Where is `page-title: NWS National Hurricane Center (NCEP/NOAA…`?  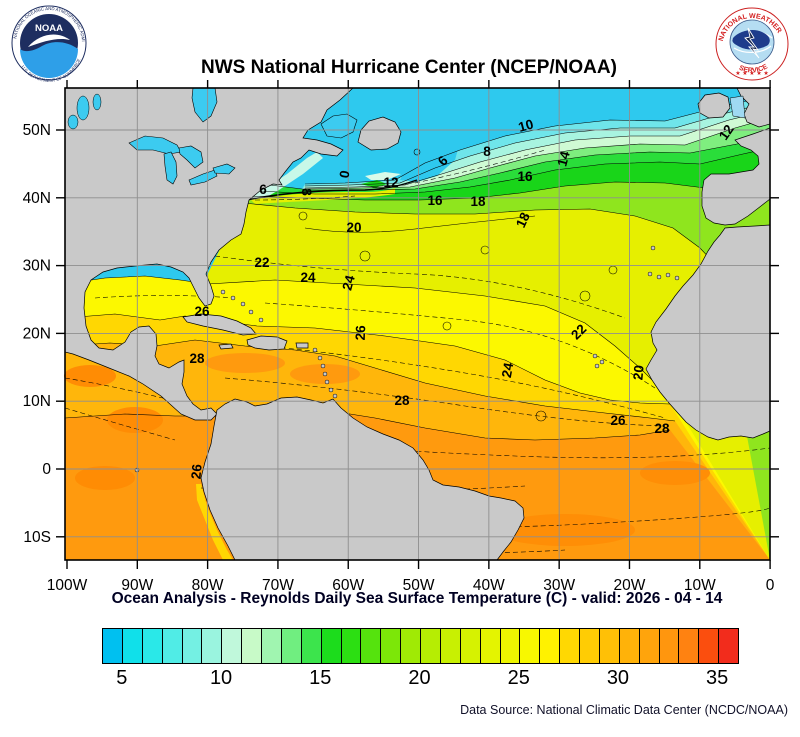 page-title: NWS National Hurricane Center (NCEP/NOAA… is located at coordinates (409, 67).